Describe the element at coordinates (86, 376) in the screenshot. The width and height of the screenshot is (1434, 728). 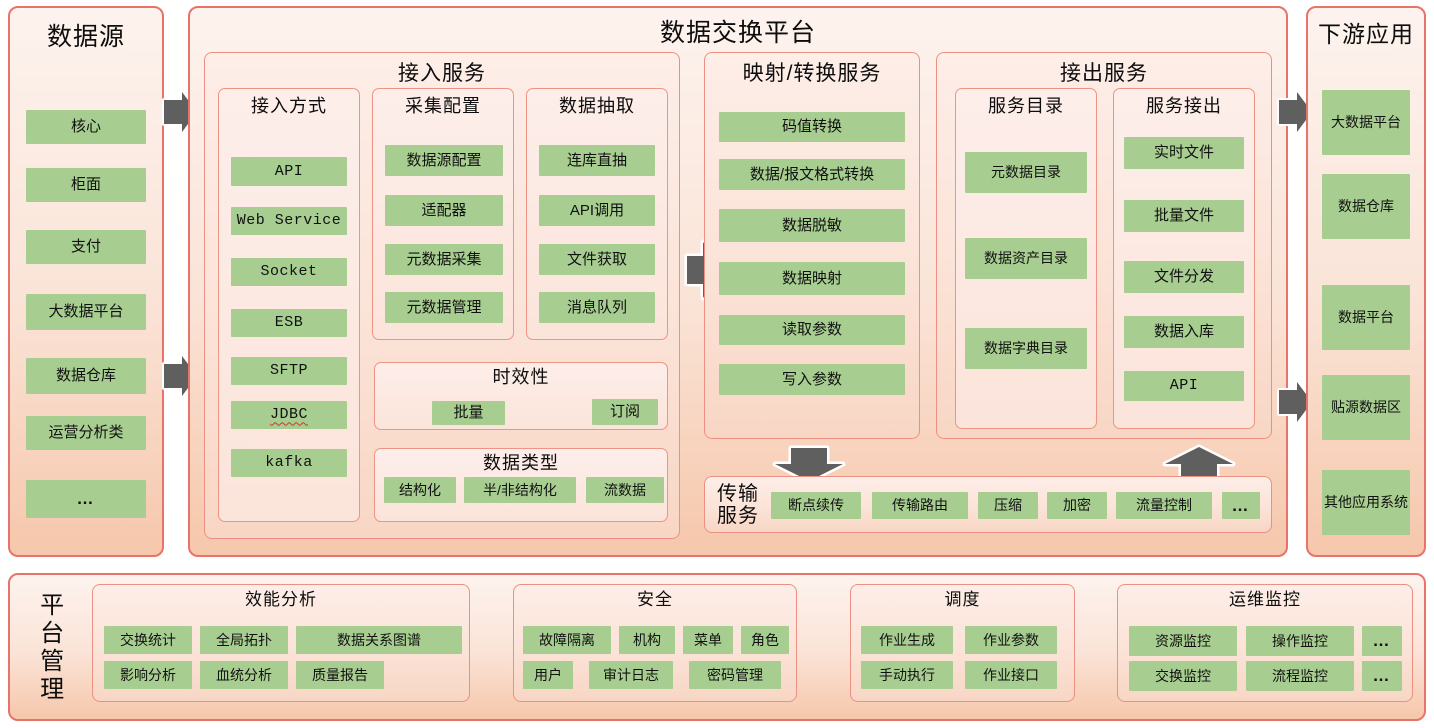
I see `source-item-warehouse: 数据仓库` at that location.